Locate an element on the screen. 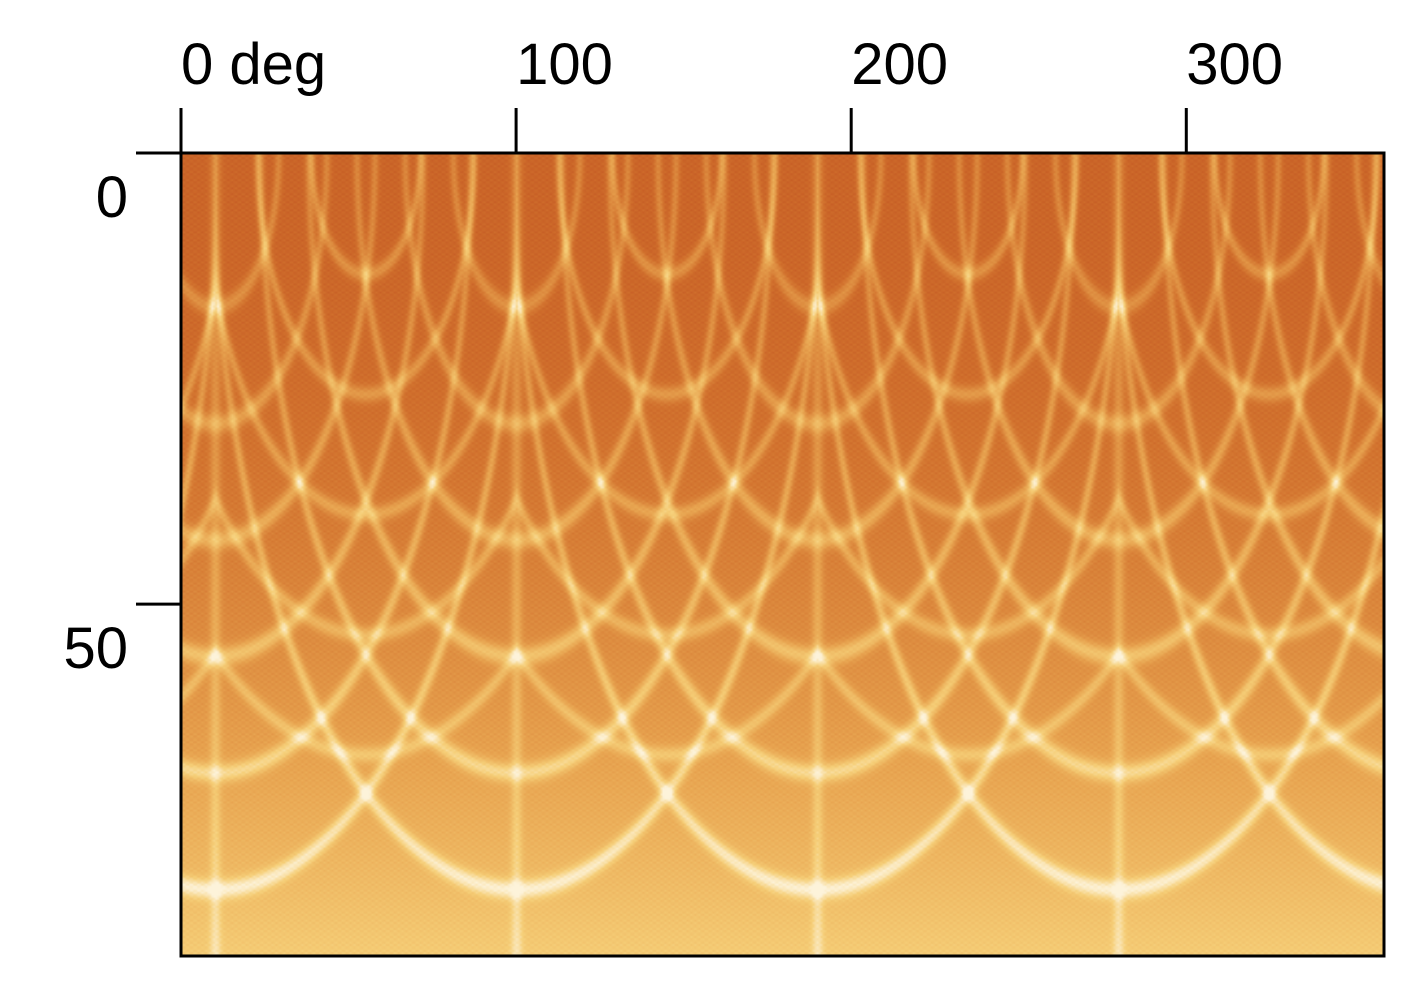 This screenshot has width=1415, height=985. x-tick-label: 200 is located at coordinates (899, 64).